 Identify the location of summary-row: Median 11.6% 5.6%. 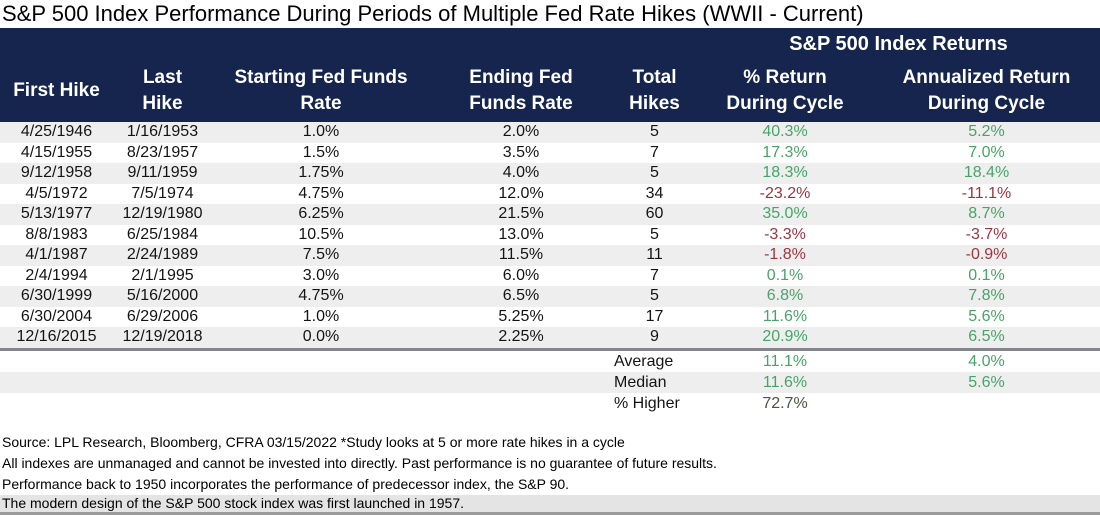
(550, 382).